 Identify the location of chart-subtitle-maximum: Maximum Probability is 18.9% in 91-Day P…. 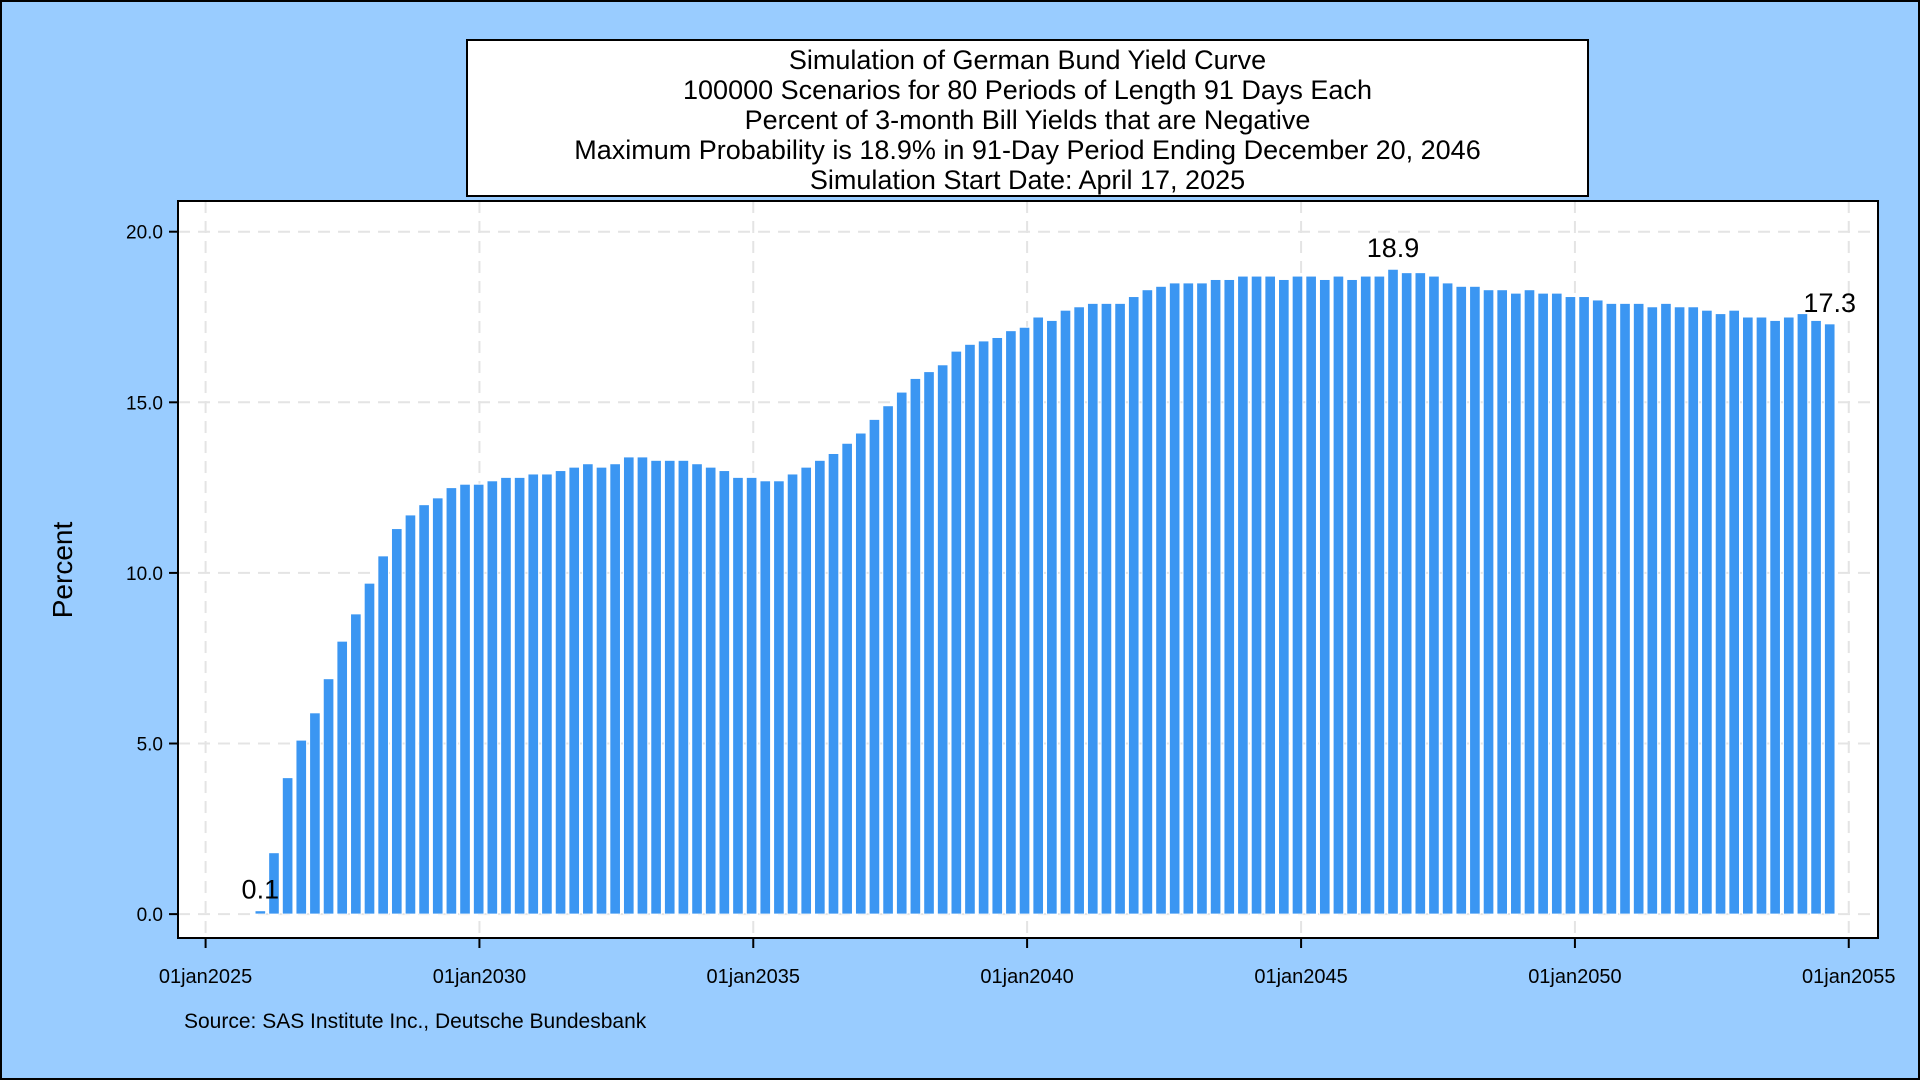
(1027, 150).